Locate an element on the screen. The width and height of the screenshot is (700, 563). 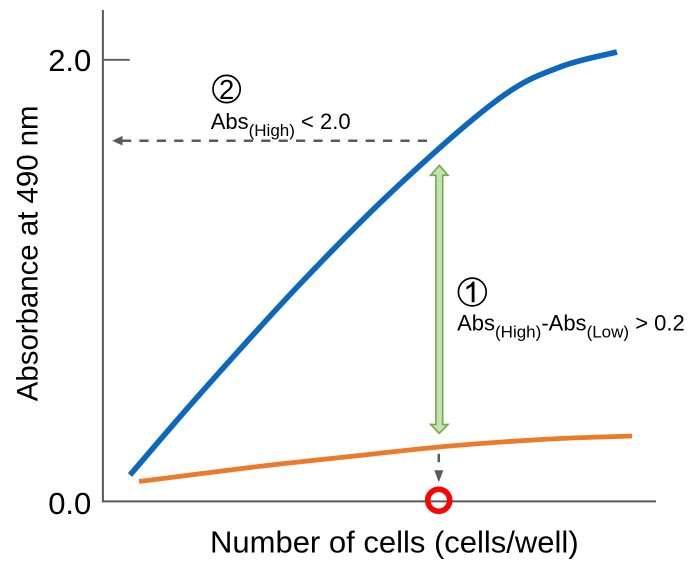
svg-text: 2.0 is located at coordinates (69, 60).